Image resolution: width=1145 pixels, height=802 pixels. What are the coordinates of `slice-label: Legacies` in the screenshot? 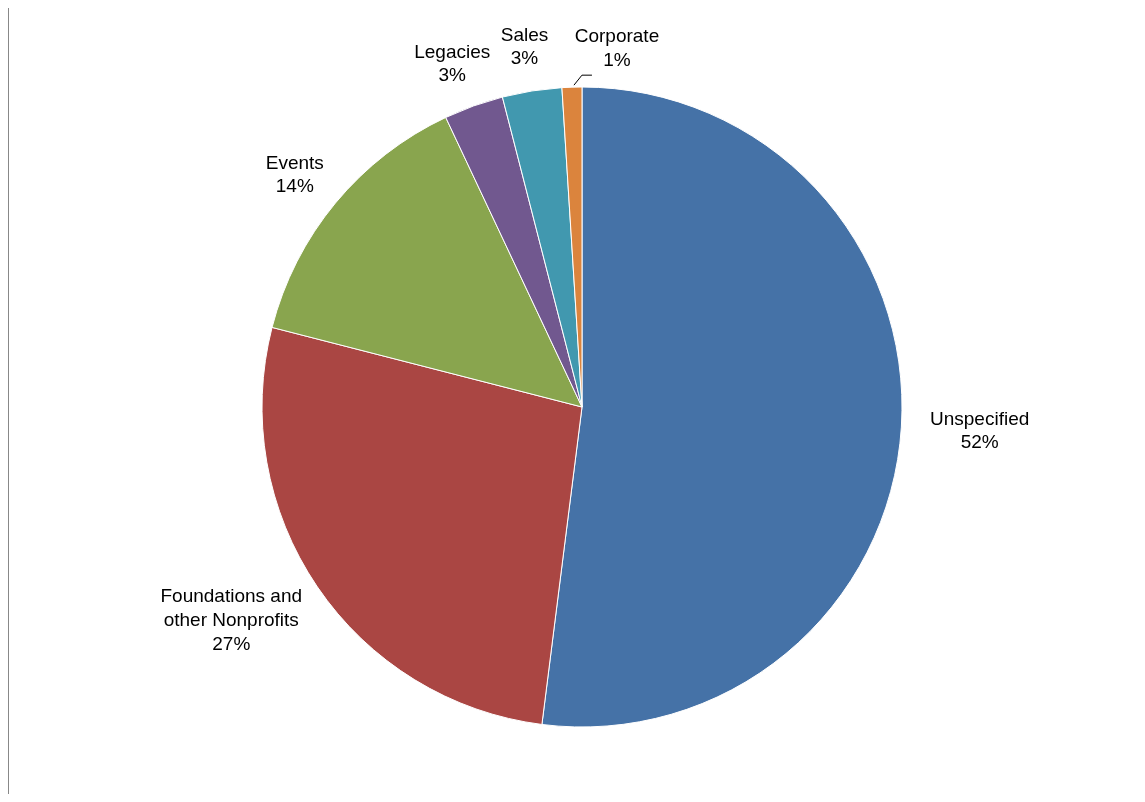 It's located at (452, 51).